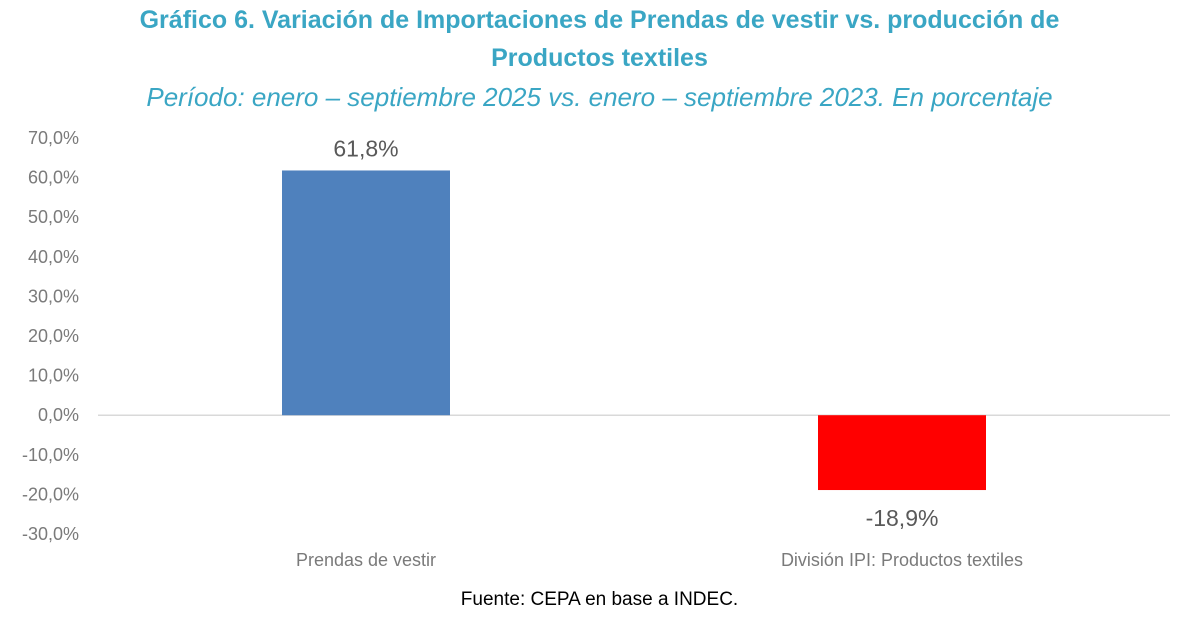 The width and height of the screenshot is (1199, 620). What do you see at coordinates (50, 534) in the screenshot?
I see `y-tick-label: -30,0%` at bounding box center [50, 534].